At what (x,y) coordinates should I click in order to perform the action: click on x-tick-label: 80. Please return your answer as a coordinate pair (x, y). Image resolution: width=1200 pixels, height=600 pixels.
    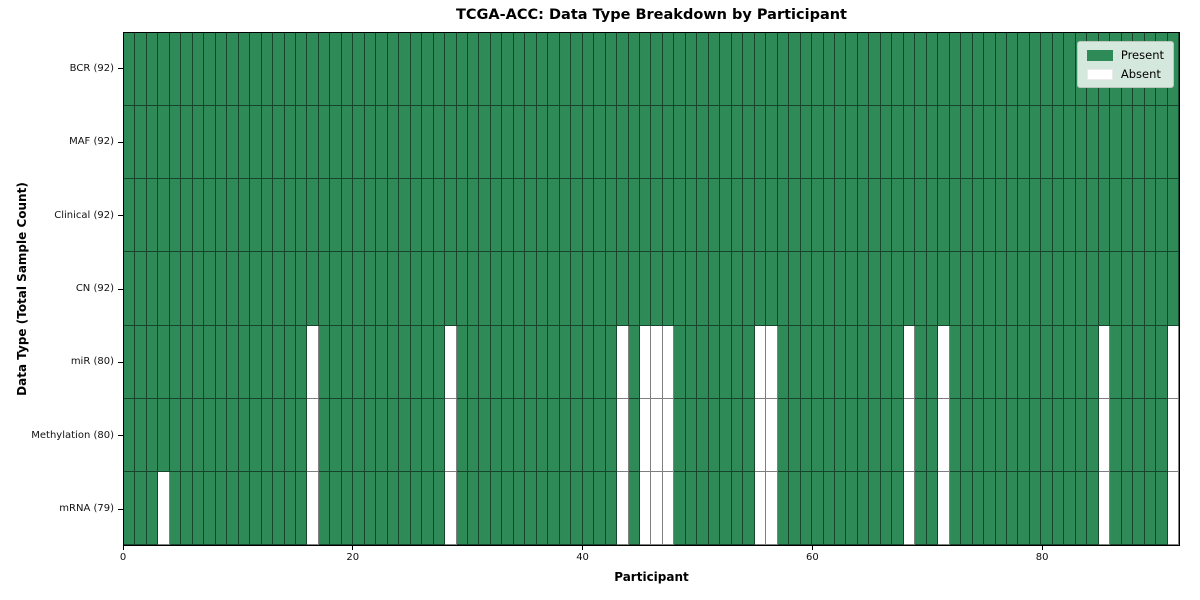
    Looking at the image, I should click on (1042, 557).